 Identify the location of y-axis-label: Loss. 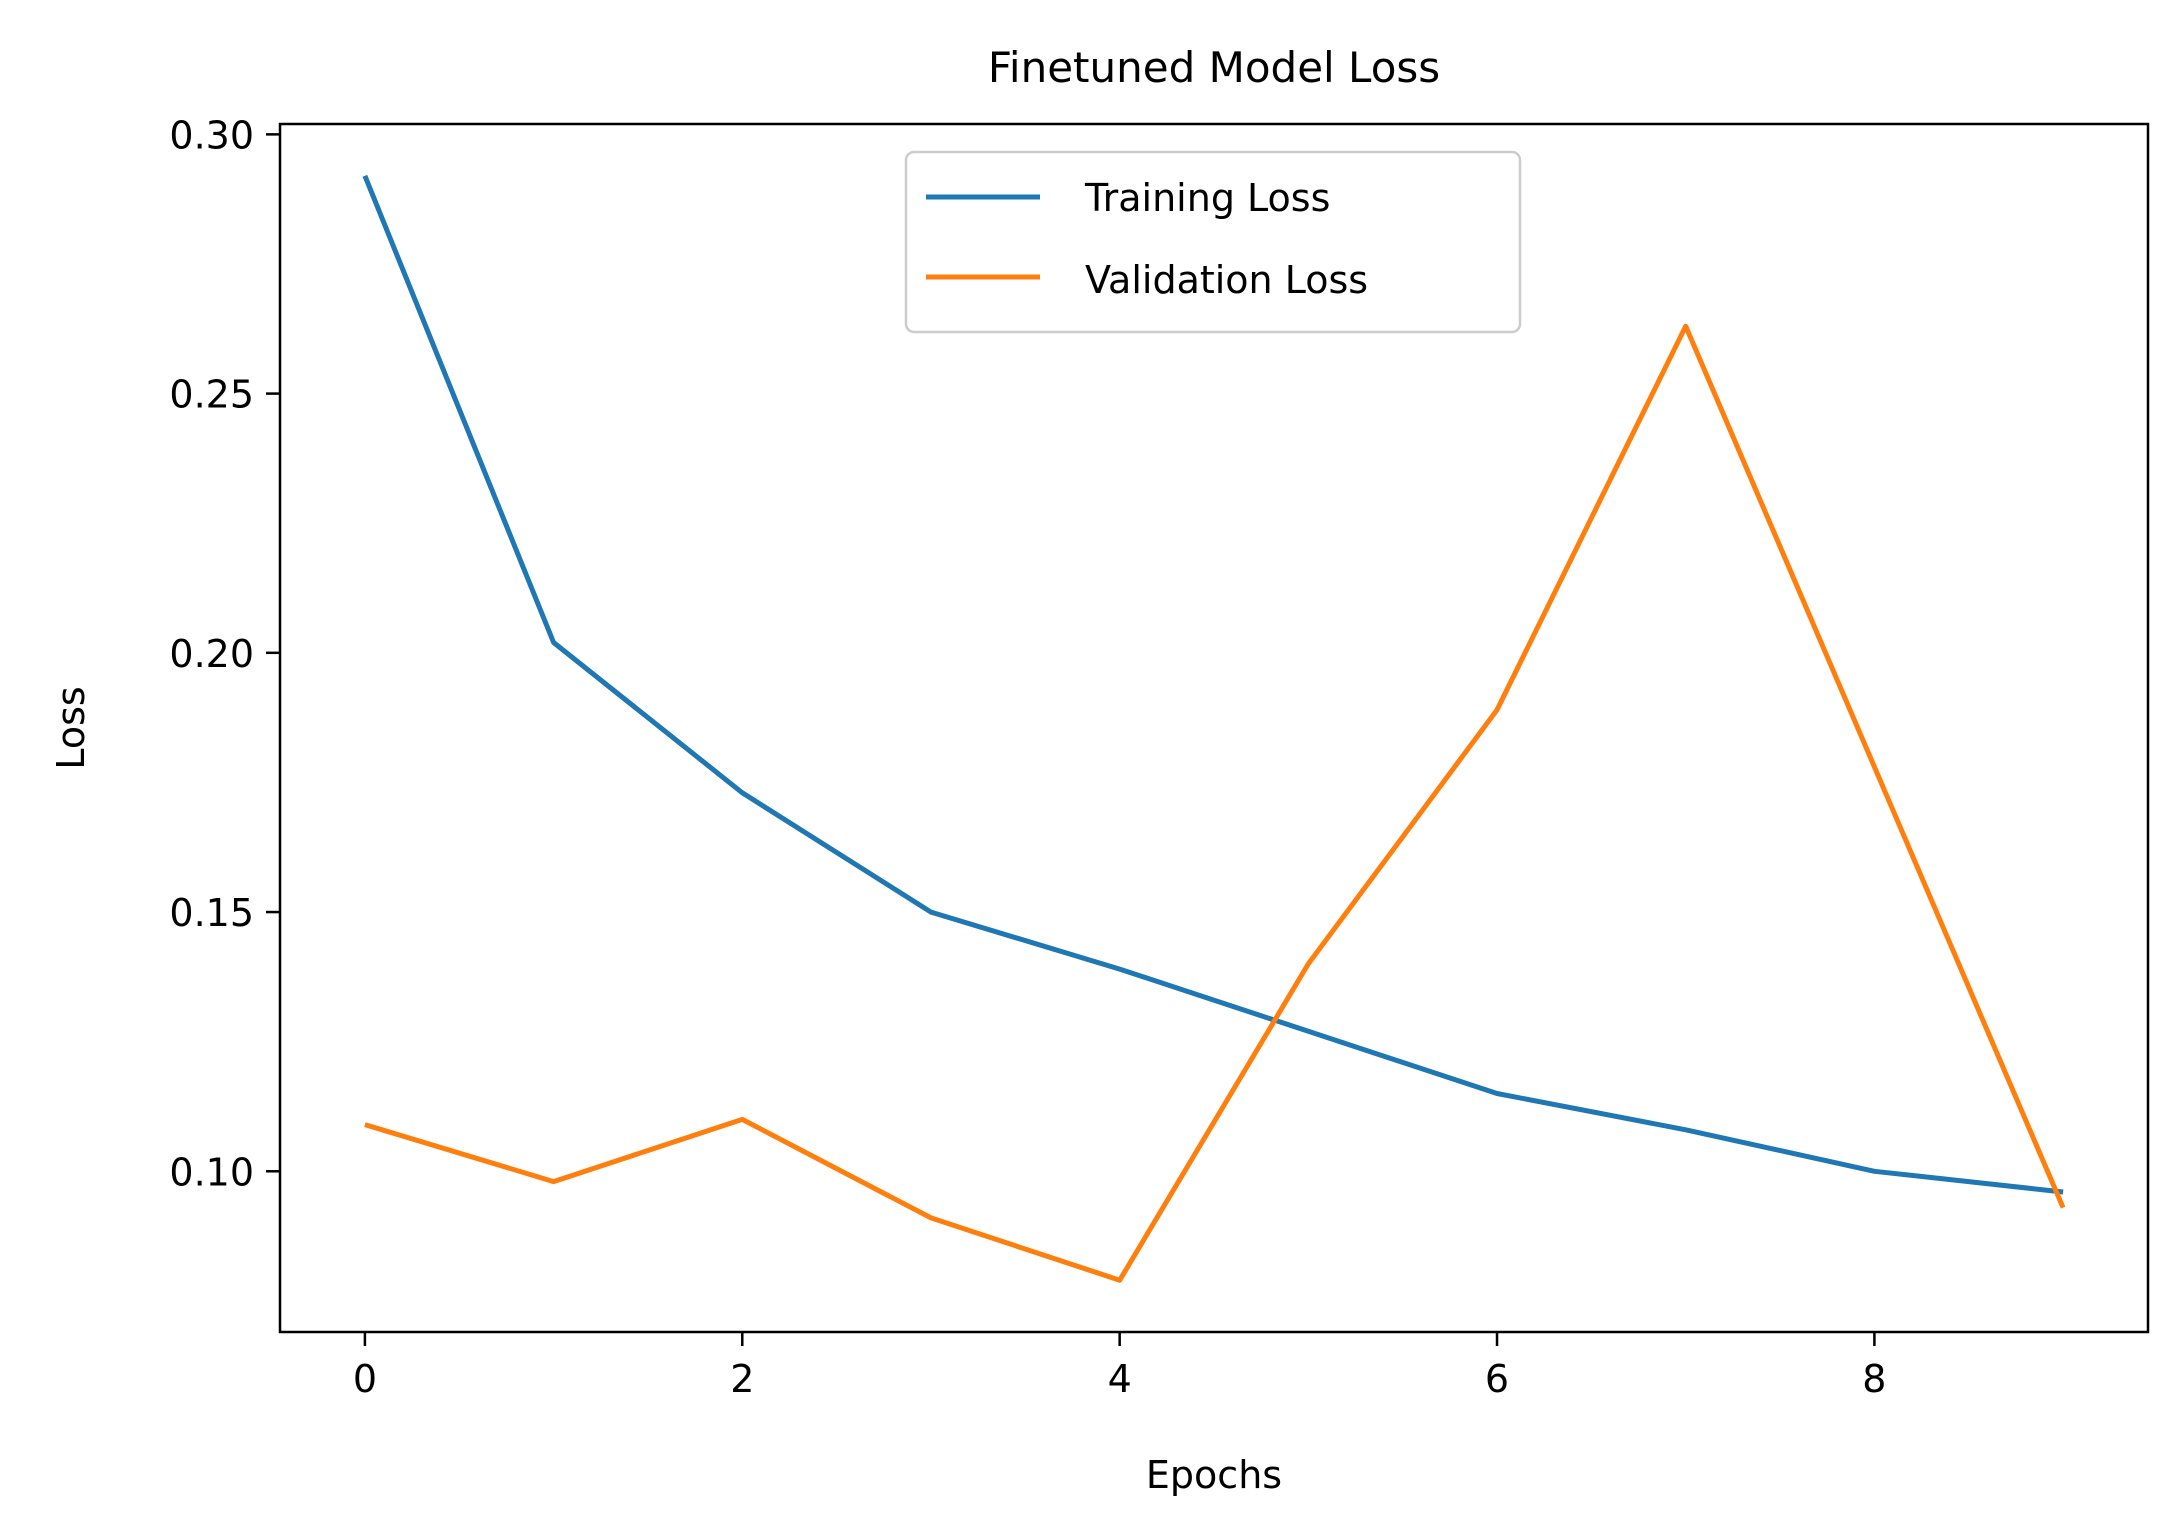
(71, 727).